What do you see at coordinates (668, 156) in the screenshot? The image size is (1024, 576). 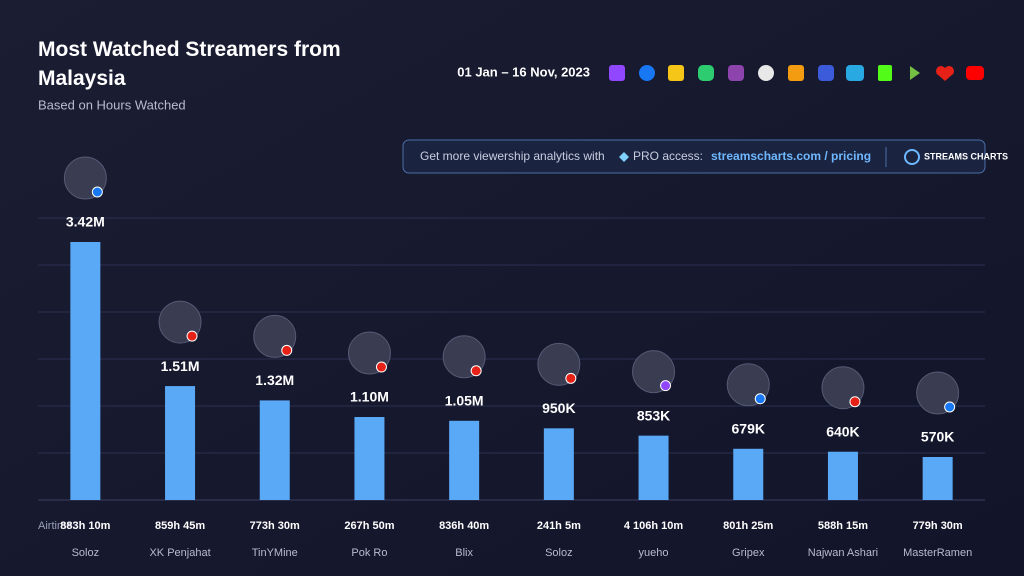 I see `banner-pro: PRO access:` at bounding box center [668, 156].